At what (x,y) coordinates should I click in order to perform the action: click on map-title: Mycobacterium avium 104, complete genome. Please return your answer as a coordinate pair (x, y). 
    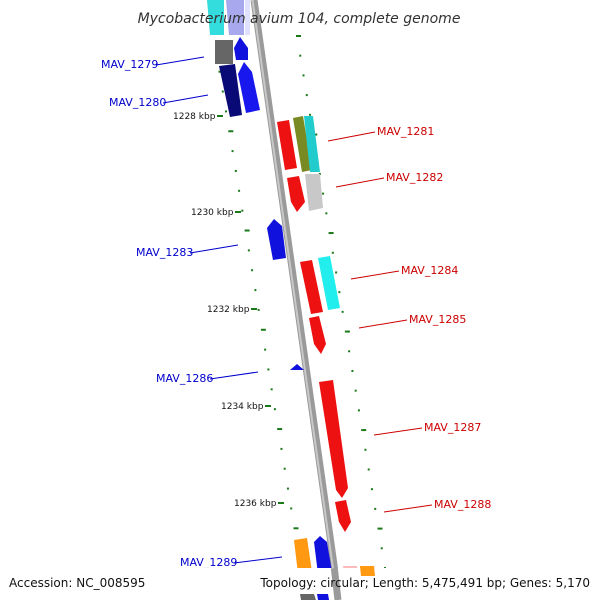
    Looking at the image, I should click on (299, 19).